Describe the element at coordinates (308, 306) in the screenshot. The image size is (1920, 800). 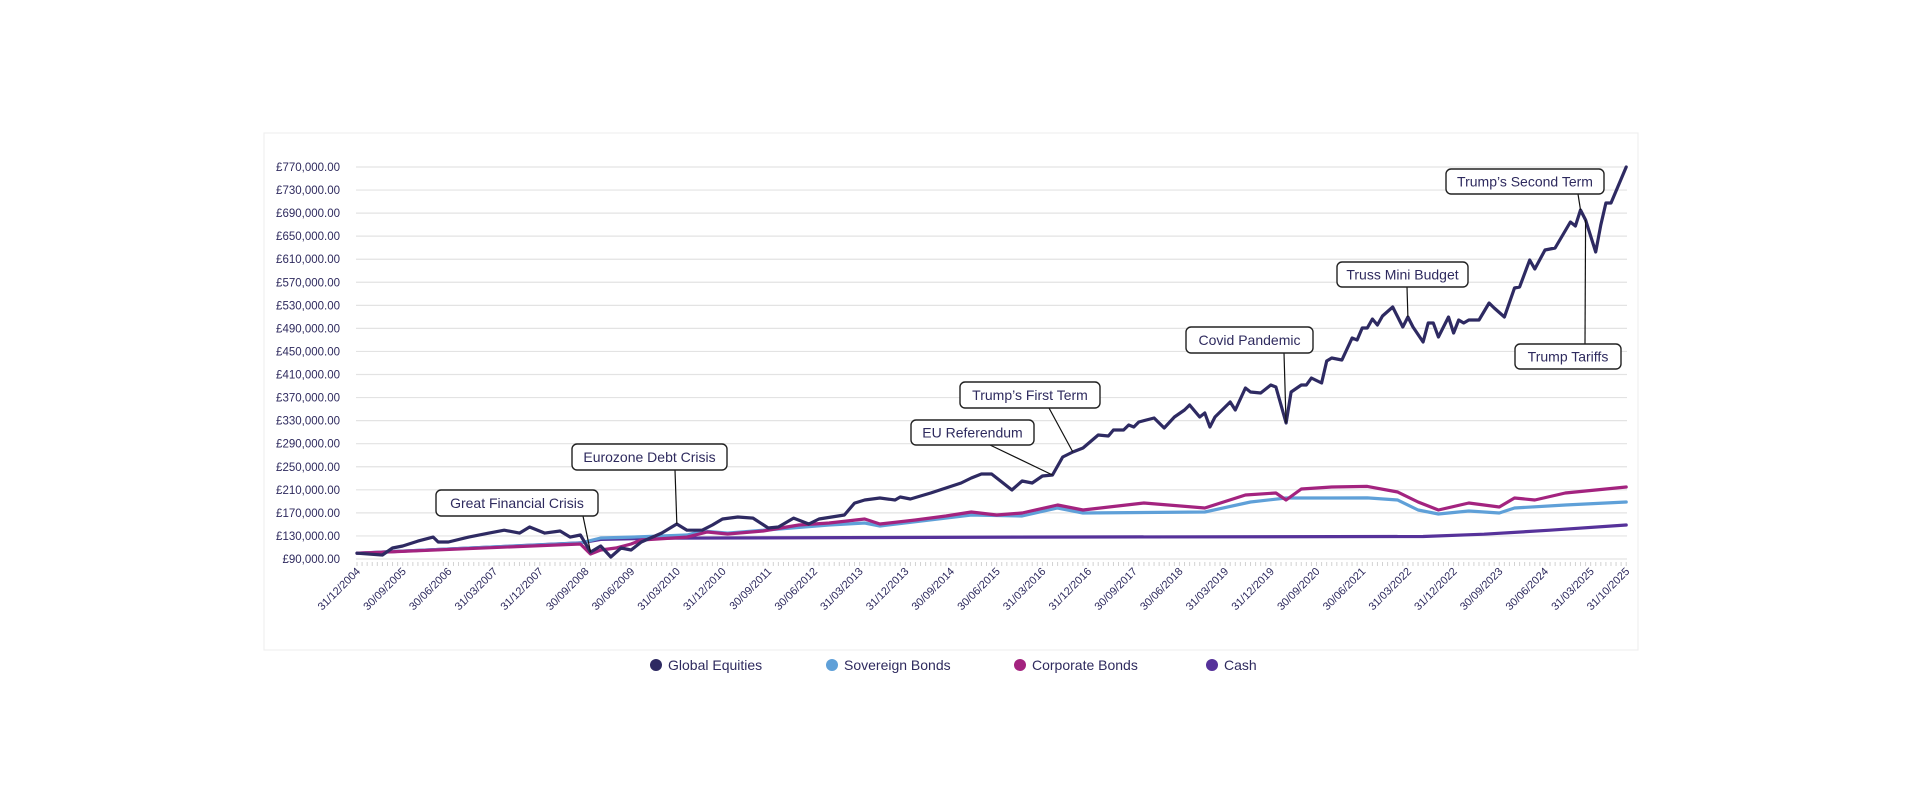
I see `y-tick-label: £530,000.00` at that location.